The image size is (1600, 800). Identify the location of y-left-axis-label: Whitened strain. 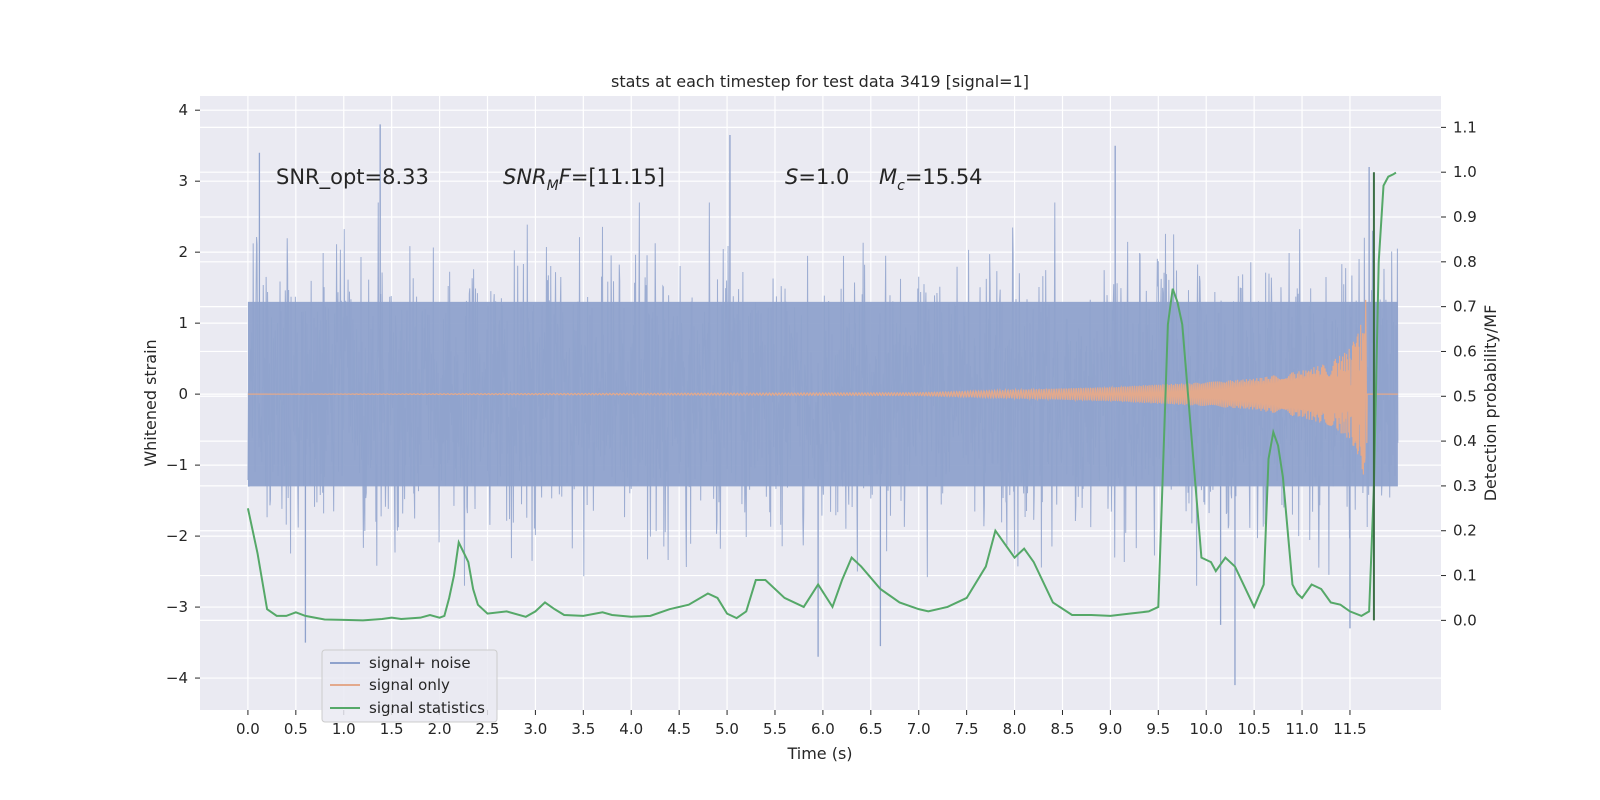
(150, 402).